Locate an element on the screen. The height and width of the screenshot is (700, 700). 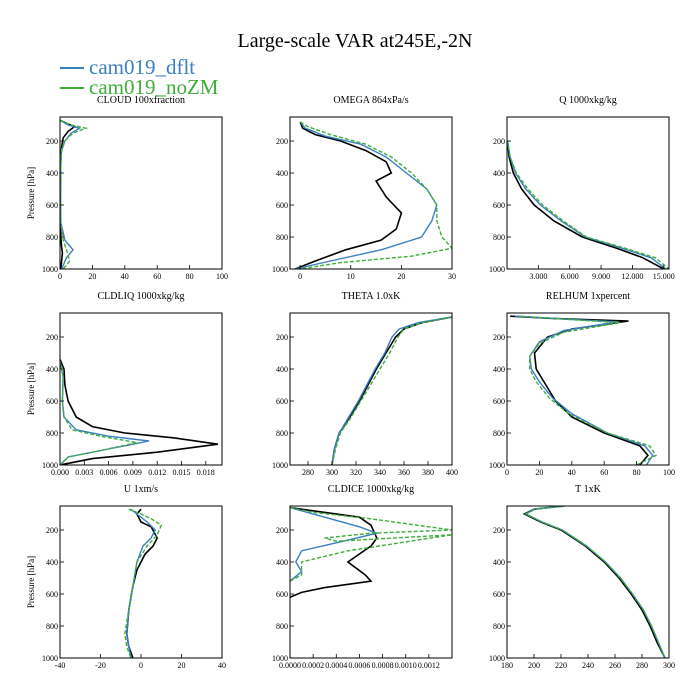
x-tick-label: 10 is located at coordinates (351, 276).